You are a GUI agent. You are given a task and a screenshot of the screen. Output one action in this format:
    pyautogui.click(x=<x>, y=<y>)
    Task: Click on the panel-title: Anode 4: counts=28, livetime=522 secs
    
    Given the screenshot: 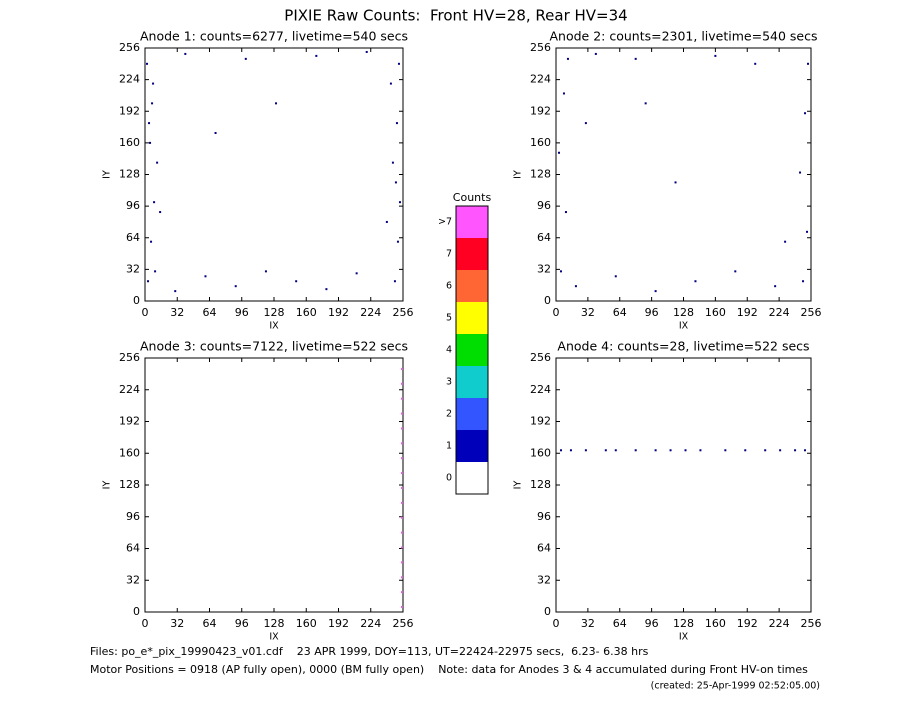 What is the action you would take?
    pyautogui.click(x=683, y=346)
    